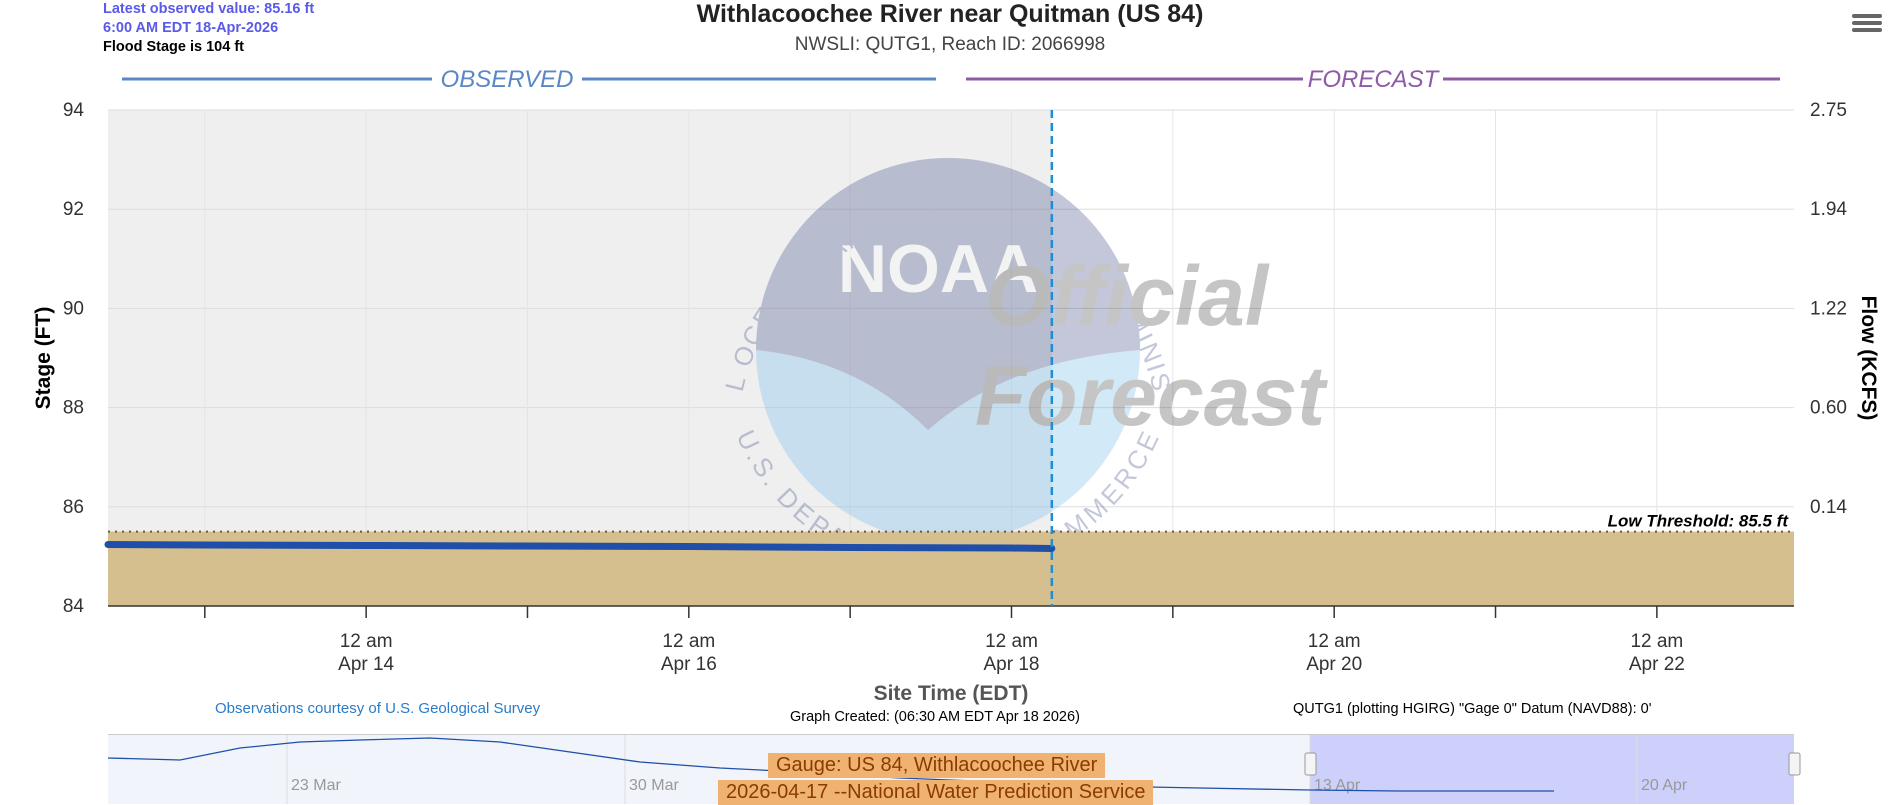 This screenshot has width=1900, height=805. I want to click on navigator-right-handle, so click(1794, 764).